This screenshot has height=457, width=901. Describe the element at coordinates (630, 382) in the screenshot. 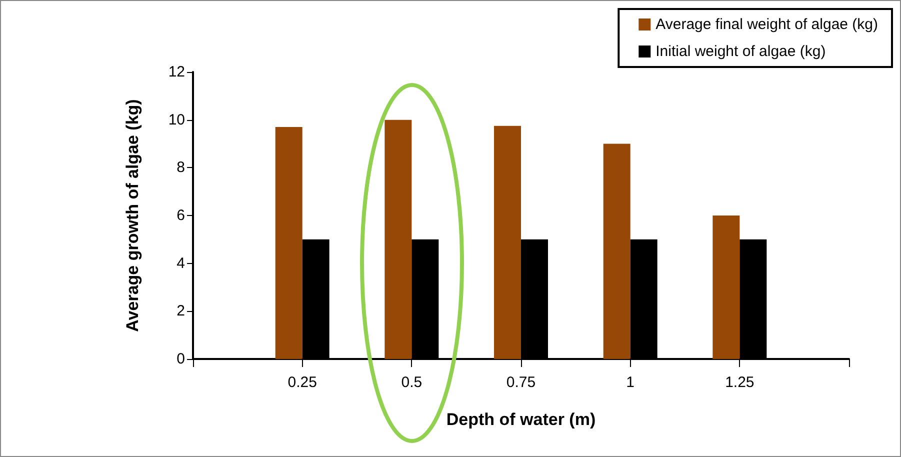

I see `x-tick-label: 1` at that location.